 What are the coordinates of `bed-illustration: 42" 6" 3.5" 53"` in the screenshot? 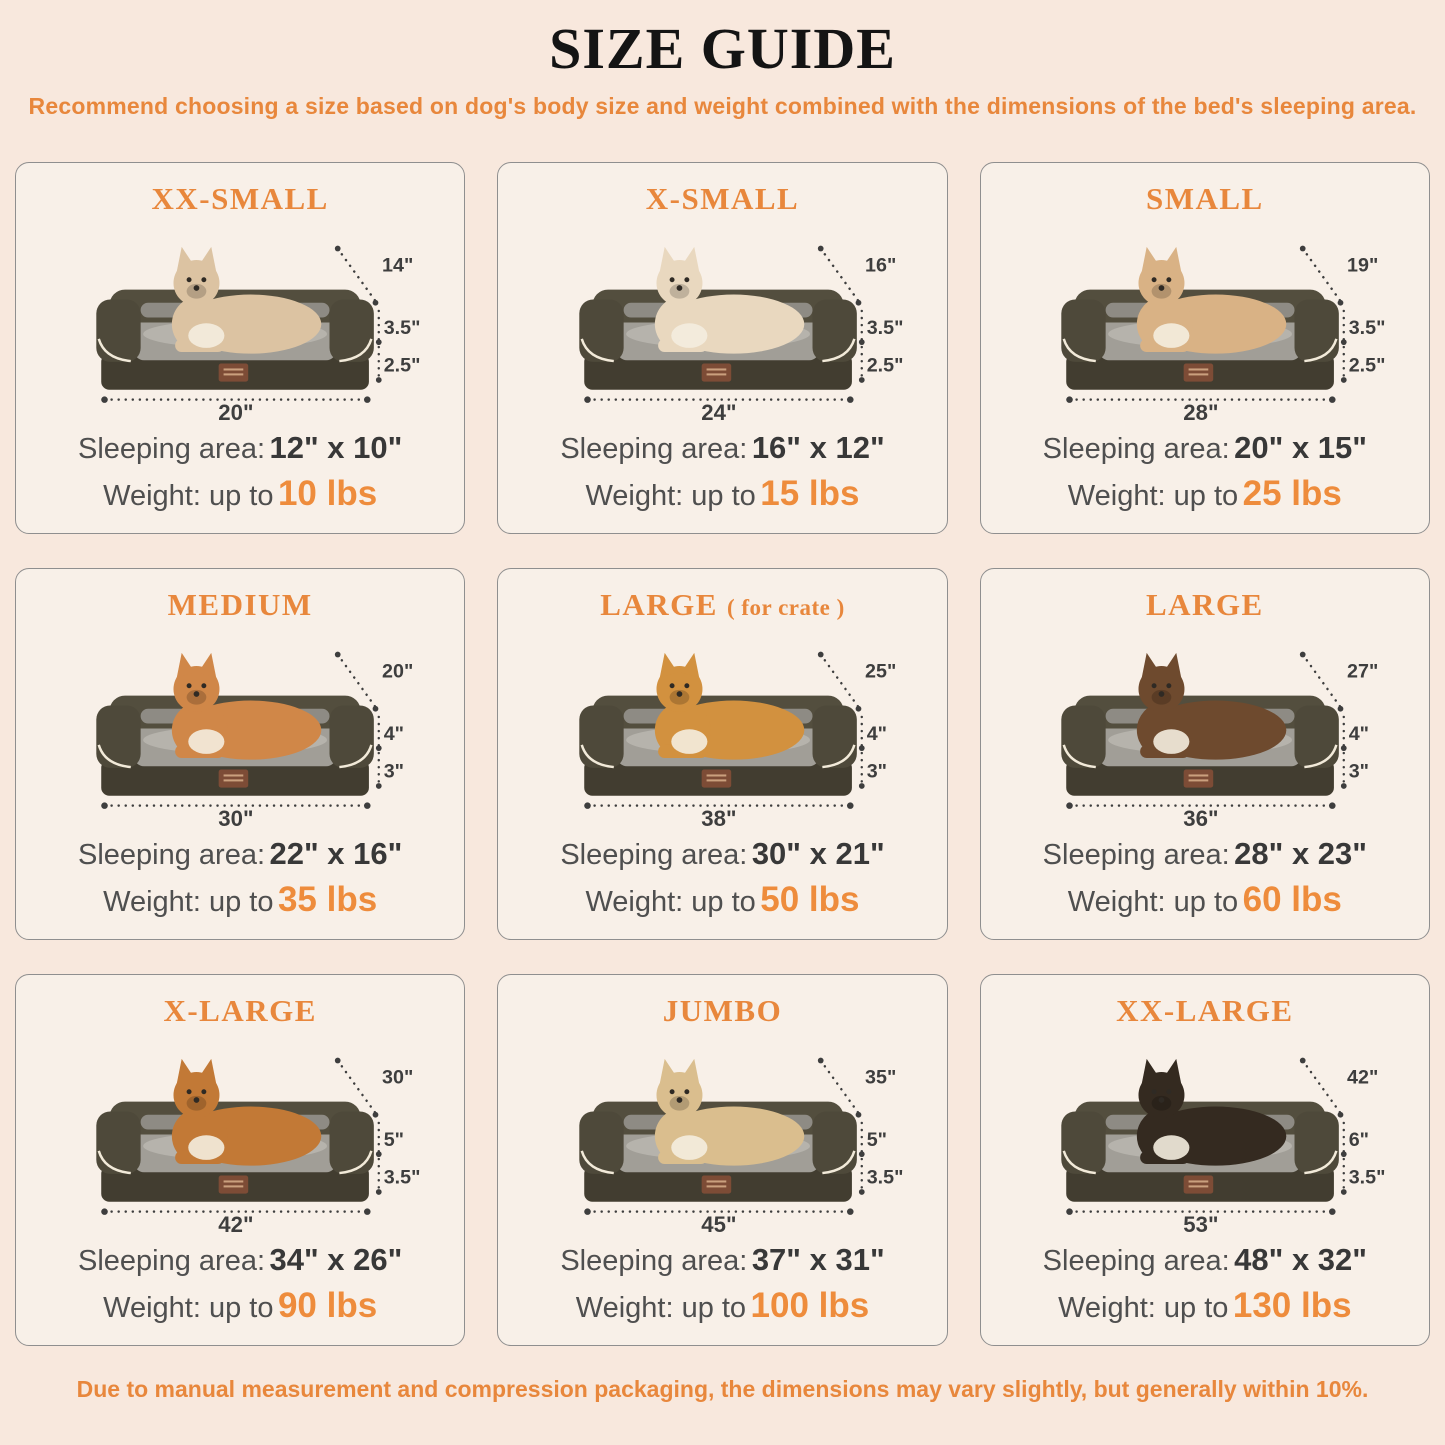 It's located at (1223, 1147).